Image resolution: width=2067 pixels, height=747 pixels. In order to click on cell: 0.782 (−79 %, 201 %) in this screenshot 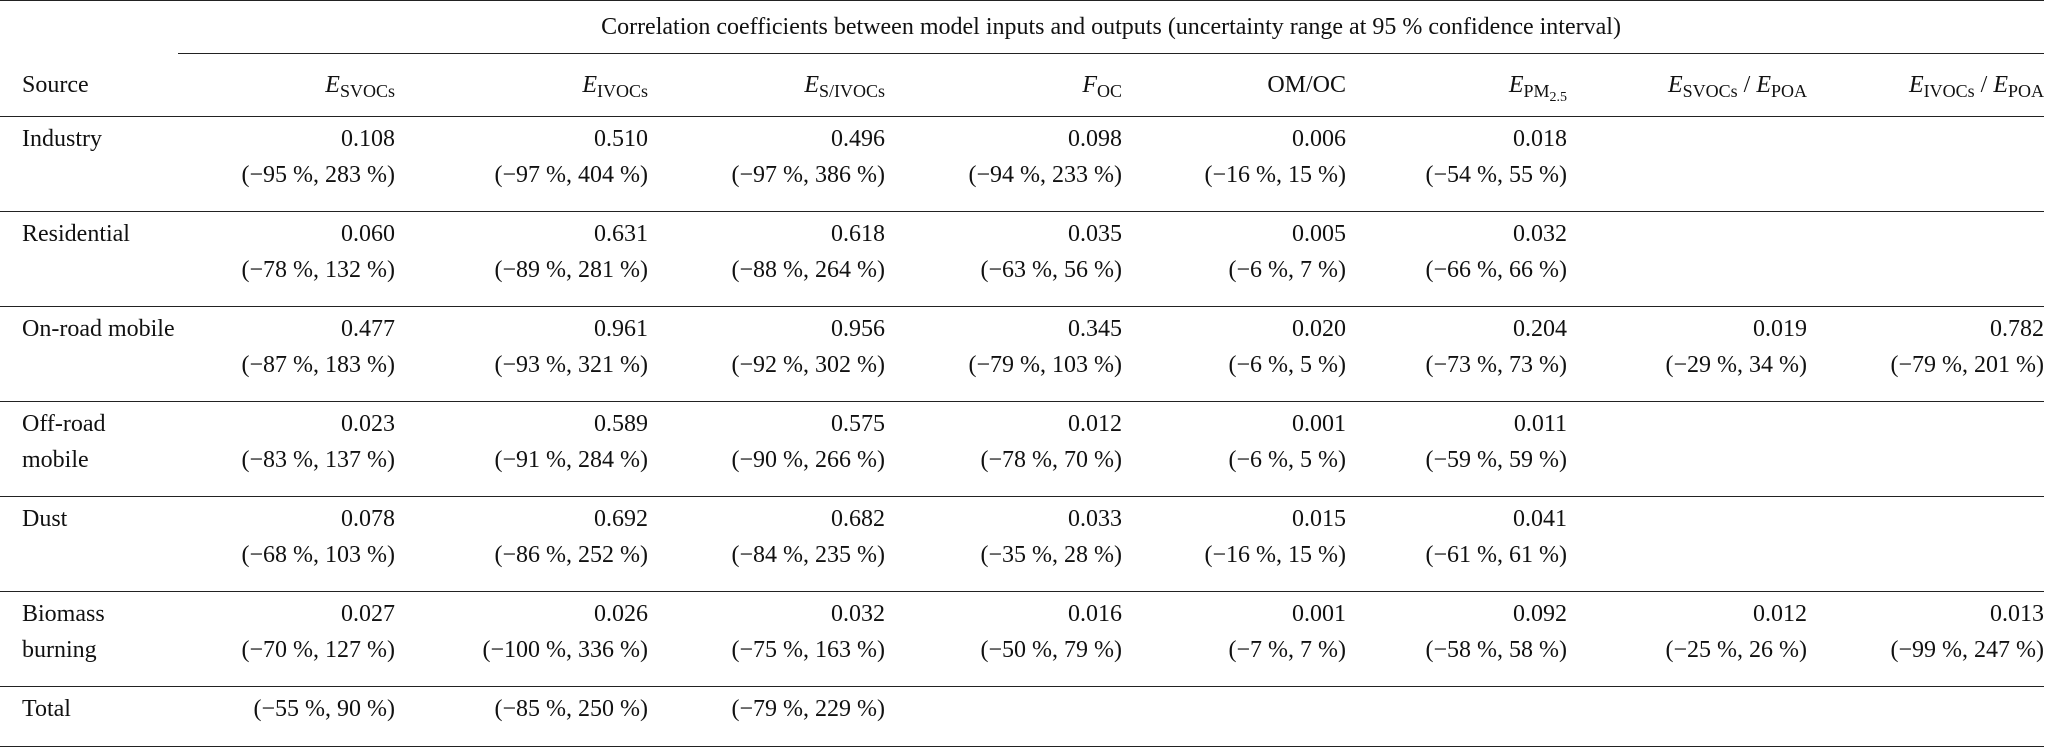, I will do `click(1925, 354)`.